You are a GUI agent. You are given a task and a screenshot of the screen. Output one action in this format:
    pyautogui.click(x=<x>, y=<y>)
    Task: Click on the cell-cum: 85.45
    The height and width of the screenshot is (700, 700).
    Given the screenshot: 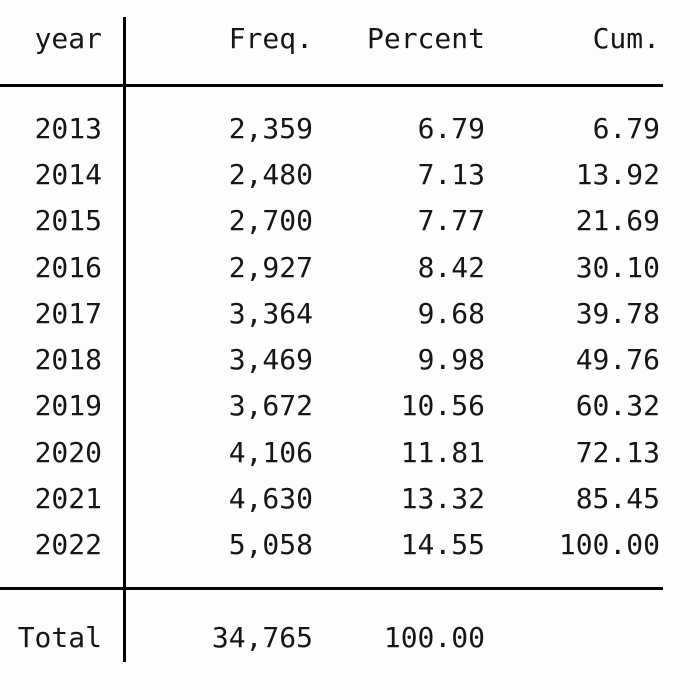 What is the action you would take?
    pyautogui.click(x=617, y=499)
    